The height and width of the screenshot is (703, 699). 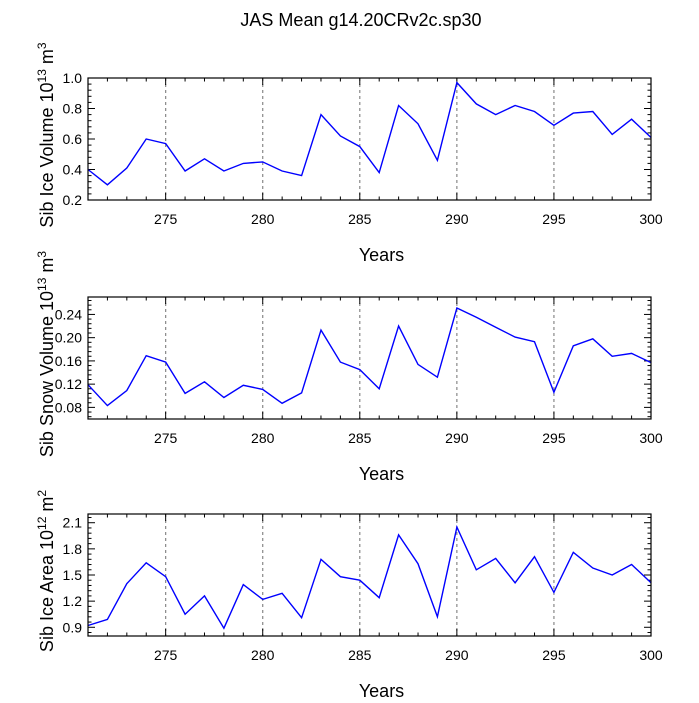 I want to click on y-tick-label: 1.8, so click(x=73, y=549).